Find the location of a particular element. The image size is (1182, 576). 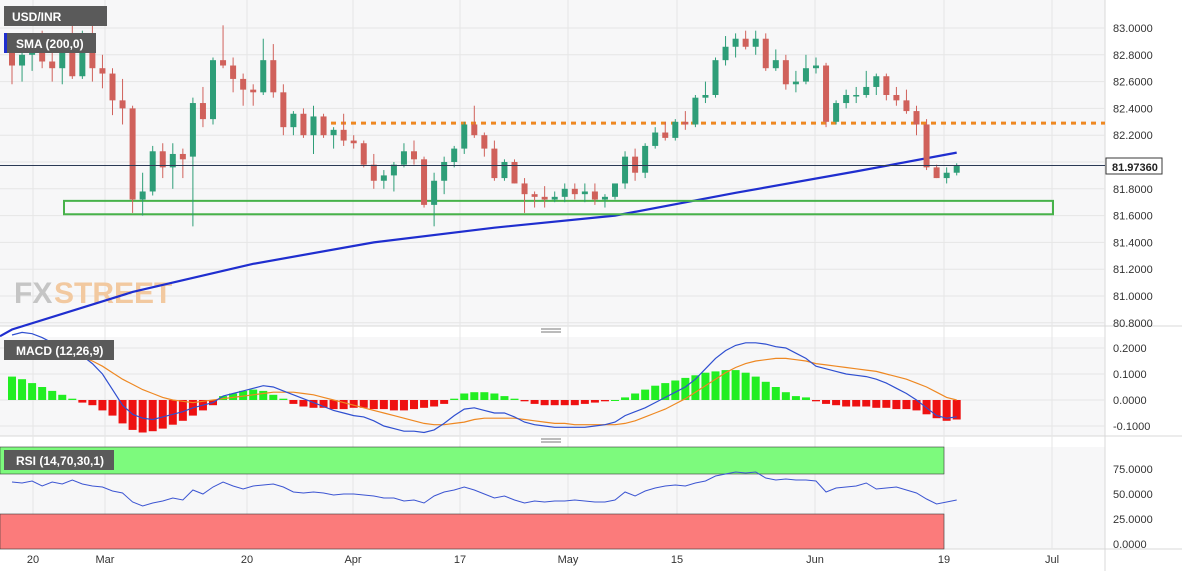

time-tick-label: Jun is located at coordinates (815, 560).